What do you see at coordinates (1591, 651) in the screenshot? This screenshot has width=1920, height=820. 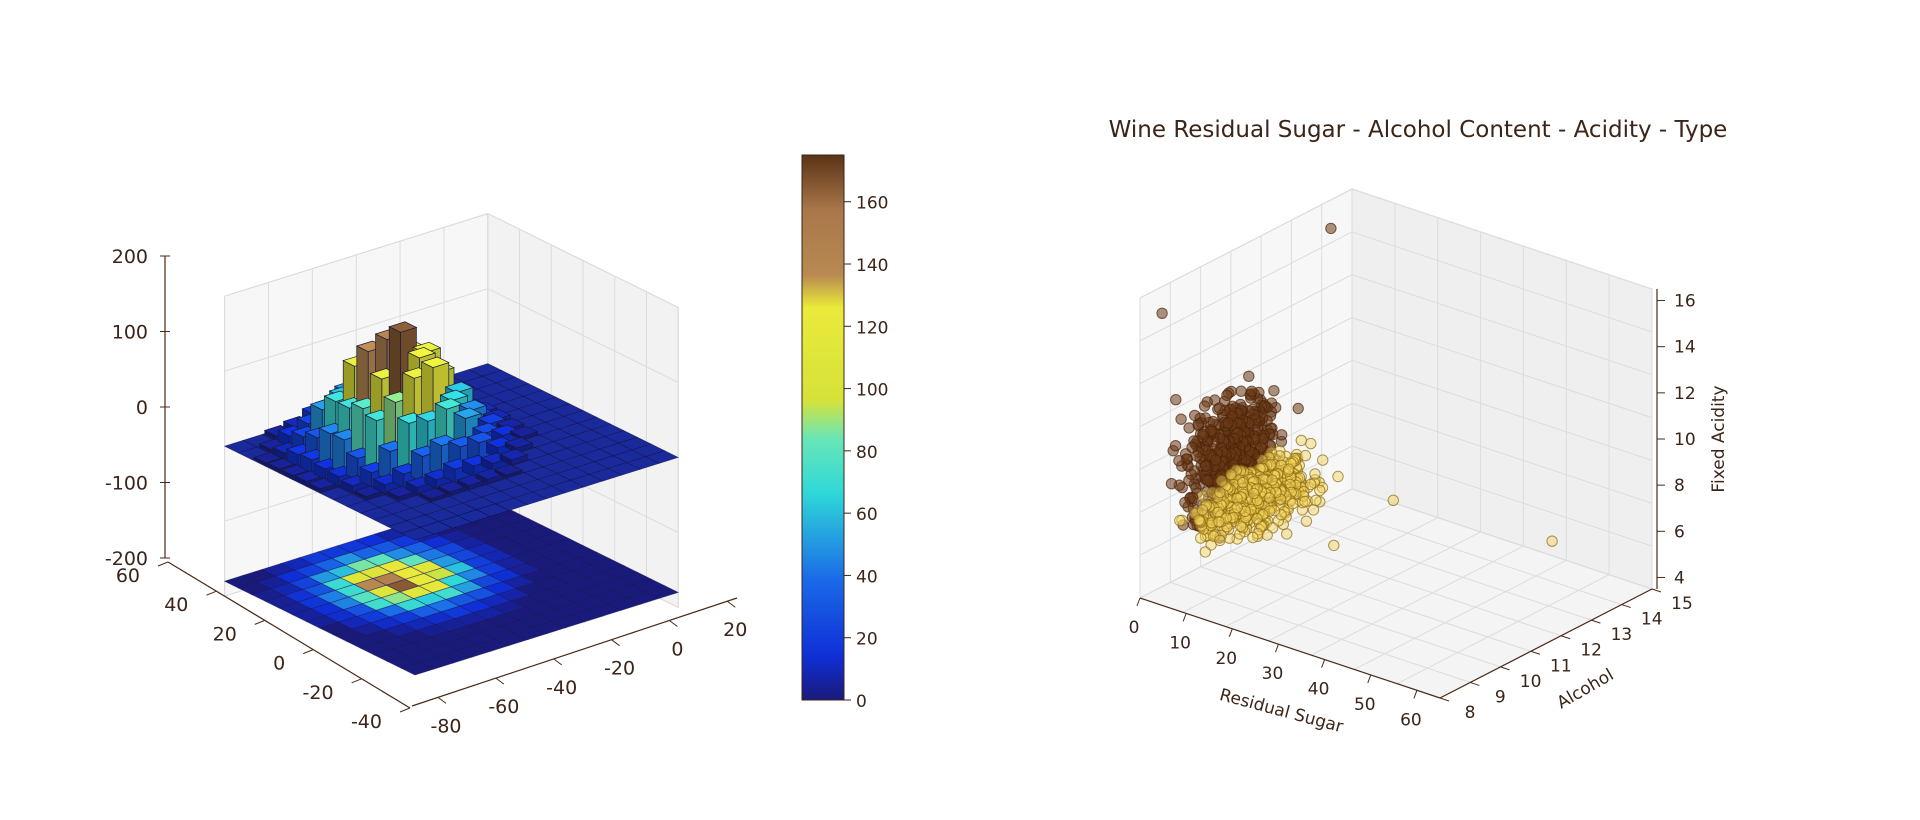 I see `y-tick-label: 12` at bounding box center [1591, 651].